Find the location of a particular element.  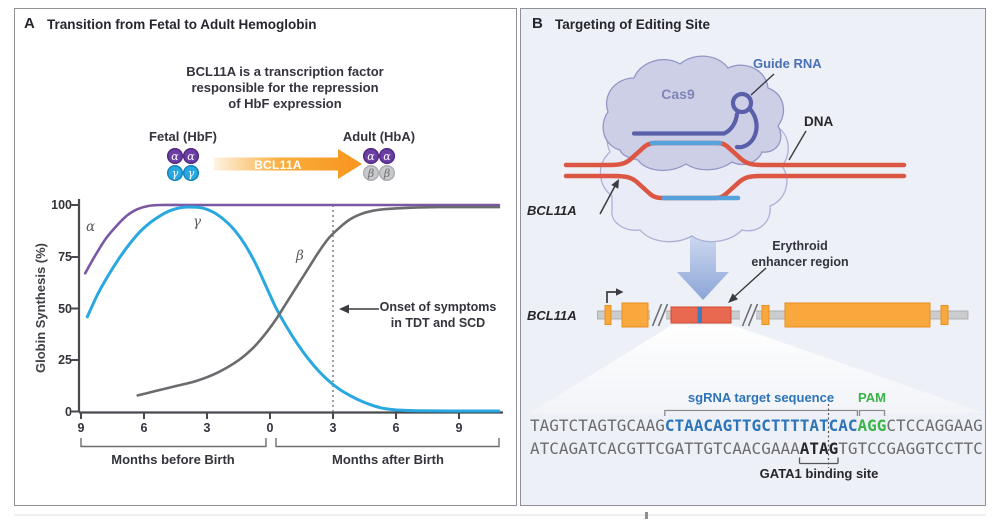

cas9-upper-blob is located at coordinates (693, 113).